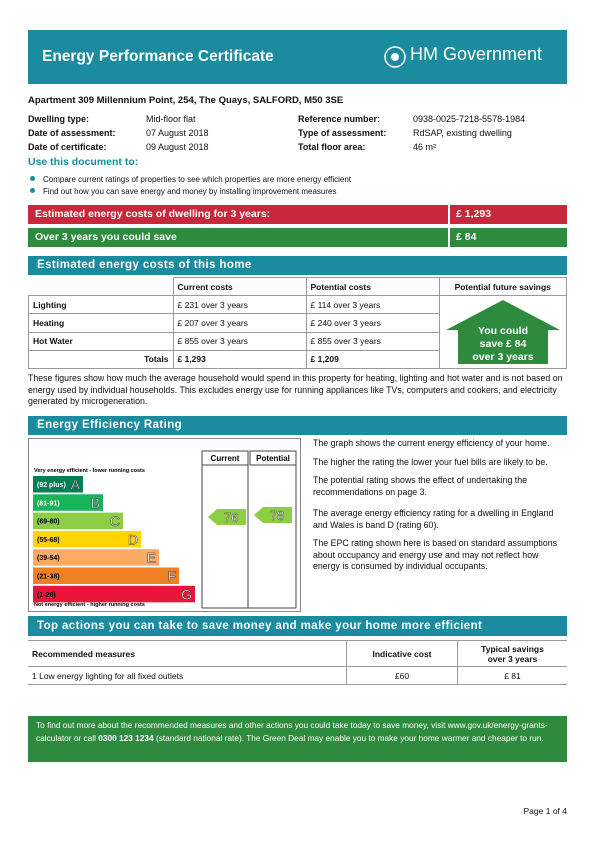 This screenshot has width=595, height=842. What do you see at coordinates (425, 147) in the screenshot?
I see `detail-value: 46 m²` at bounding box center [425, 147].